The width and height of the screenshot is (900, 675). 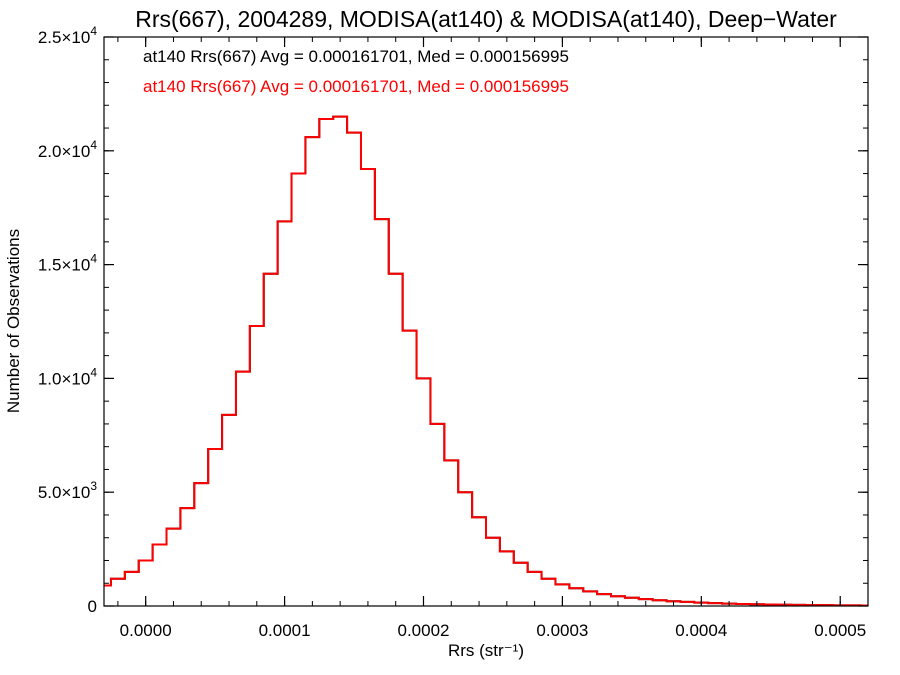 What do you see at coordinates (67, 263) in the screenshot?
I see `y-tick-label: 1.5×10⁴` at bounding box center [67, 263].